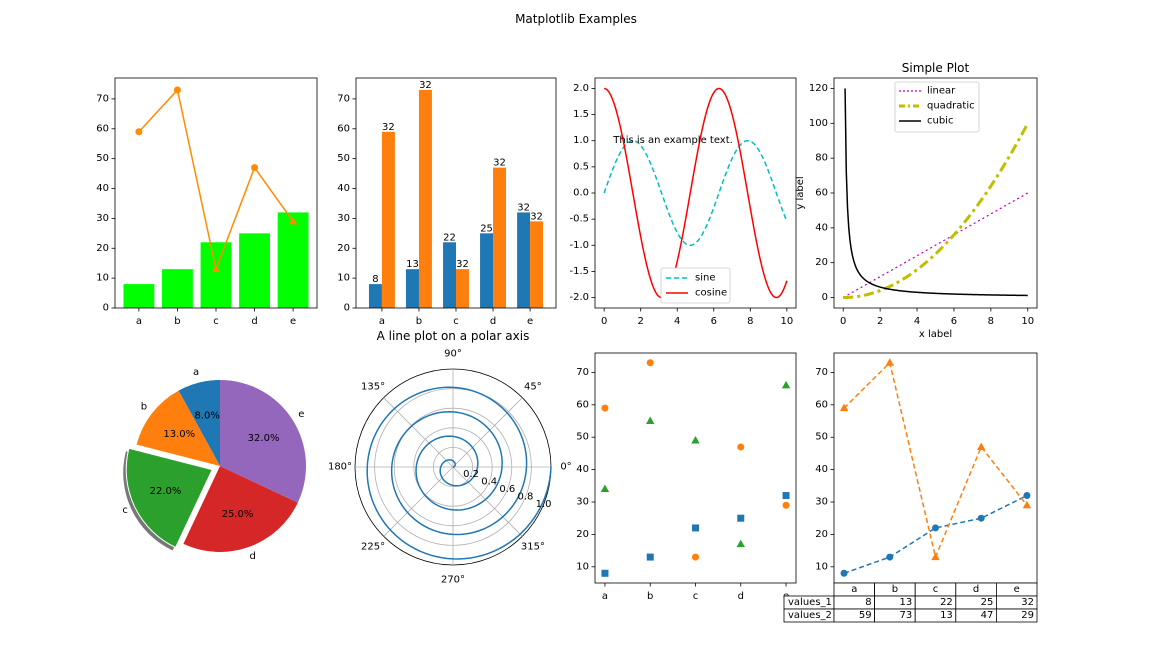 Image resolution: width=1152 pixels, height=652 pixels. What do you see at coordinates (976, 589) in the screenshot?
I see `table-header-label: d` at bounding box center [976, 589].